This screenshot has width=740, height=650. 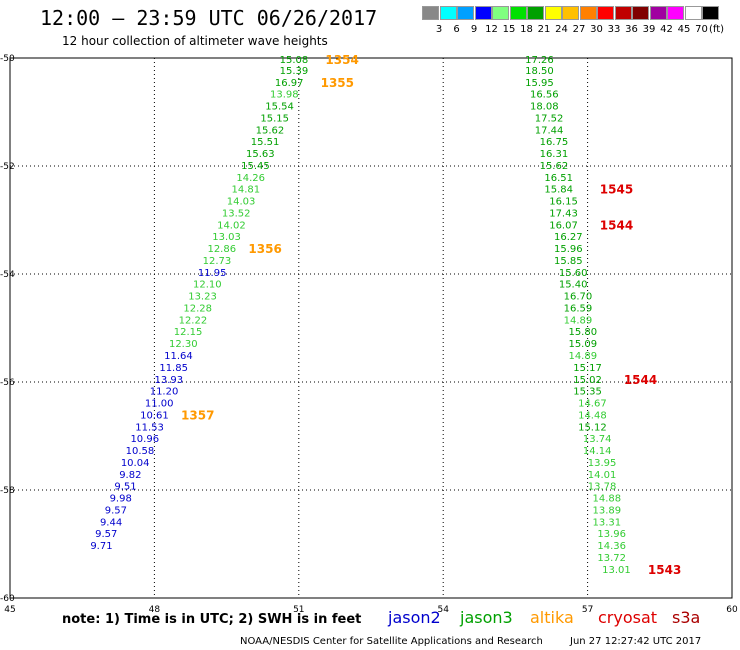 I want to click on wave-height-value: 13.52, so click(x=236, y=213).